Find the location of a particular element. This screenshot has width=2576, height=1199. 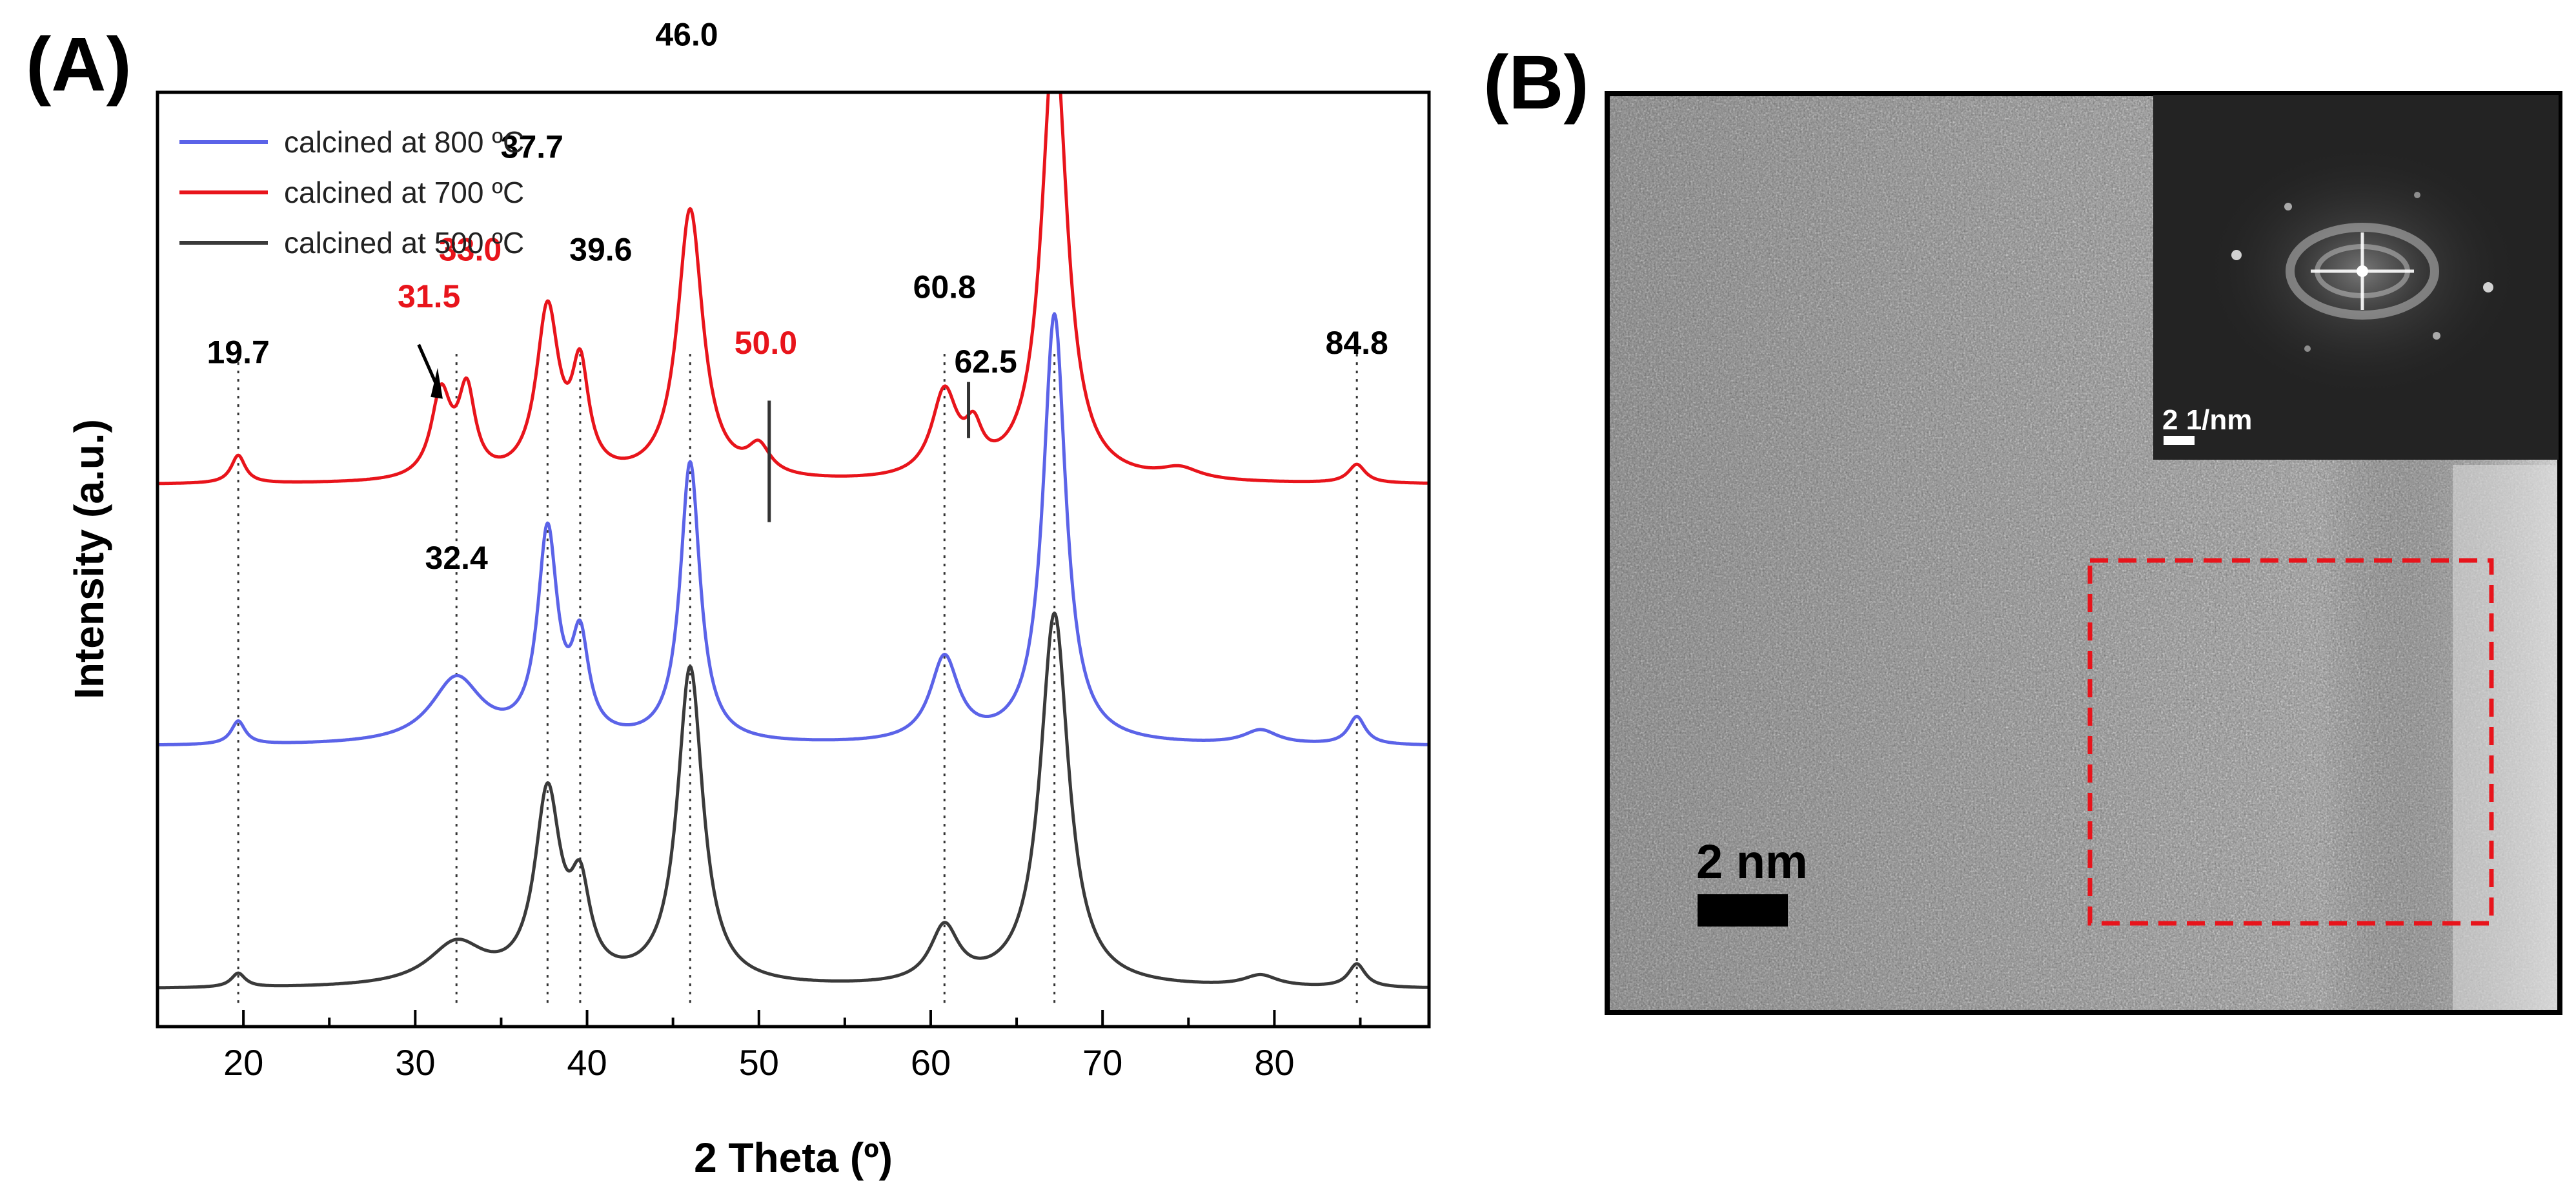

x-axis: 20 30 40 50 60 70 80 is located at coordinates (759, 1047).